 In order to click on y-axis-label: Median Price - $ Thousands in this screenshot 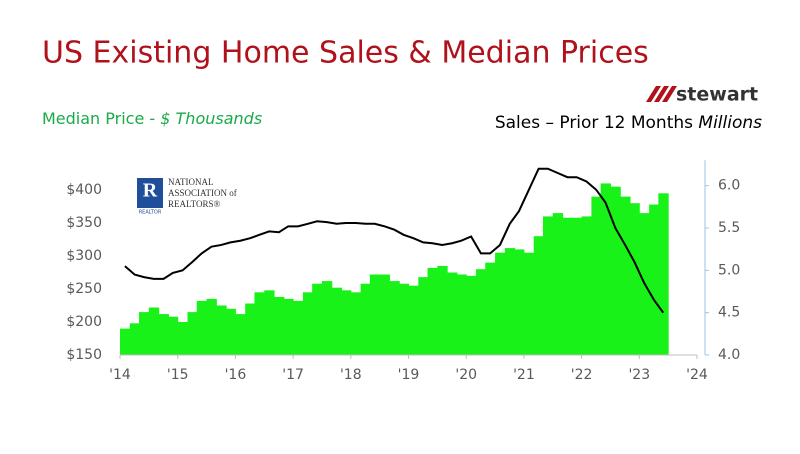, I will do `click(152, 118)`.